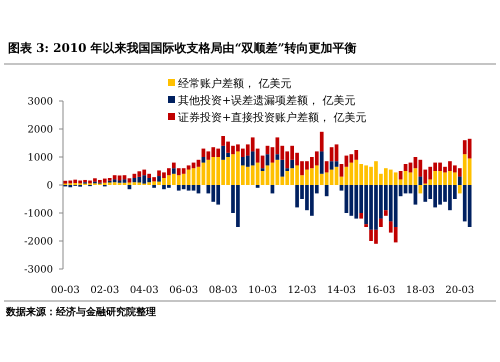 The image size is (500, 362). I want to click on legend-label: 其他投资+误差遗漏项差额， 亿美元, so click(267, 100).